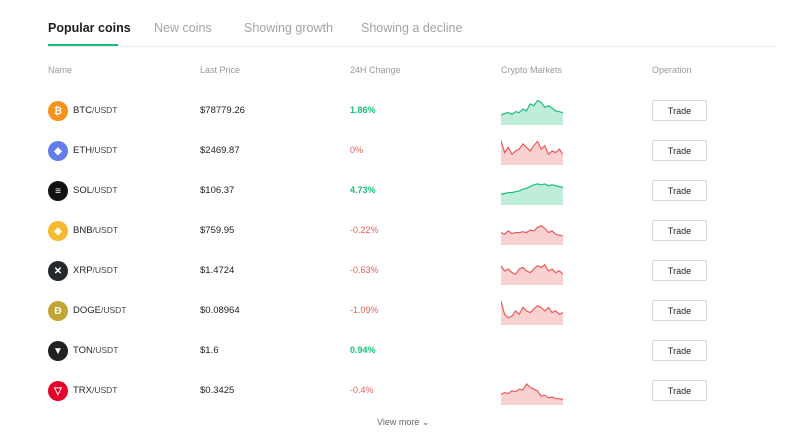 Image resolution: width=800 pixels, height=443 pixels. I want to click on coin-name: ETH/USDT, so click(95, 150).